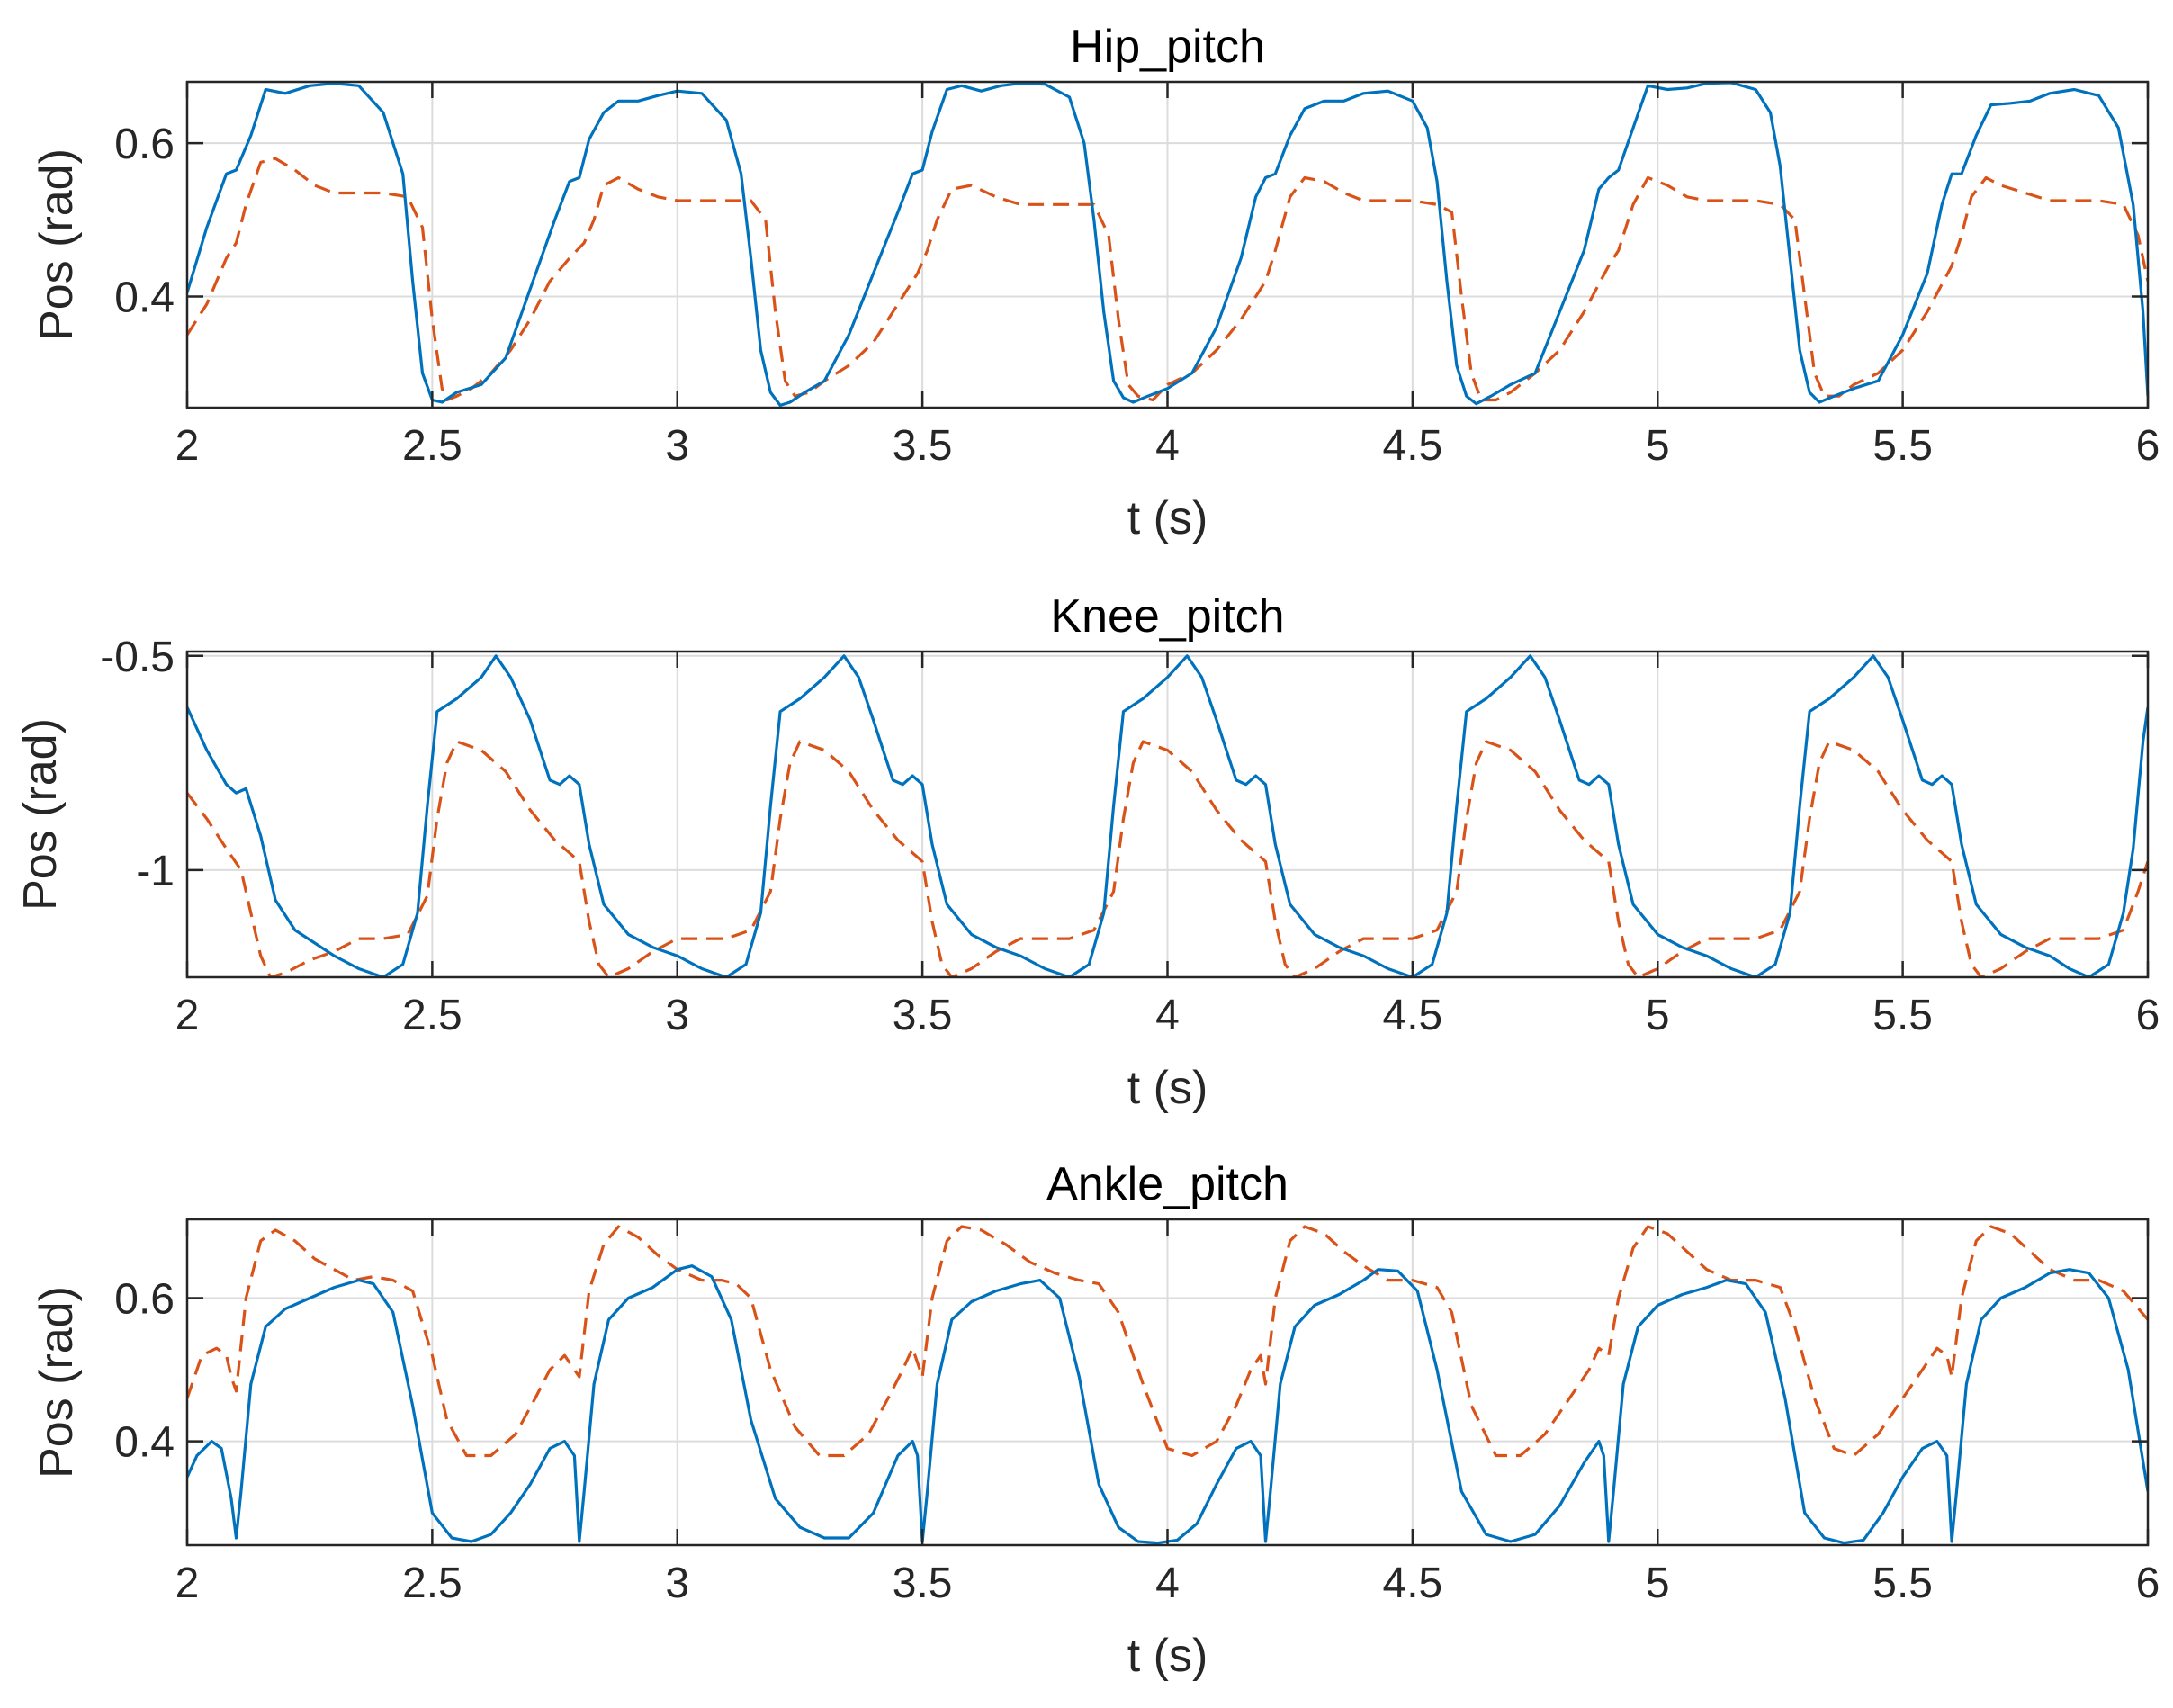 This screenshot has width=2173, height=1708. I want to click on y-tick-label: -0.5, so click(138, 657).